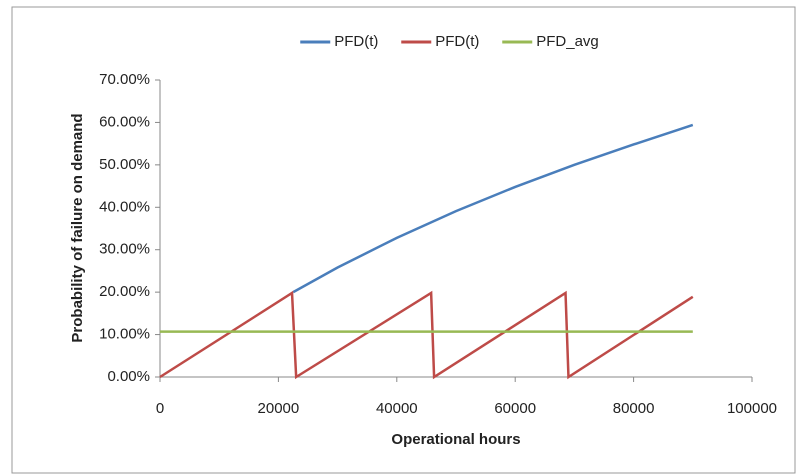 Image resolution: width=796 pixels, height=474 pixels. Describe the element at coordinates (124, 249) in the screenshot. I see `y-tick-label: 30.00%` at that location.